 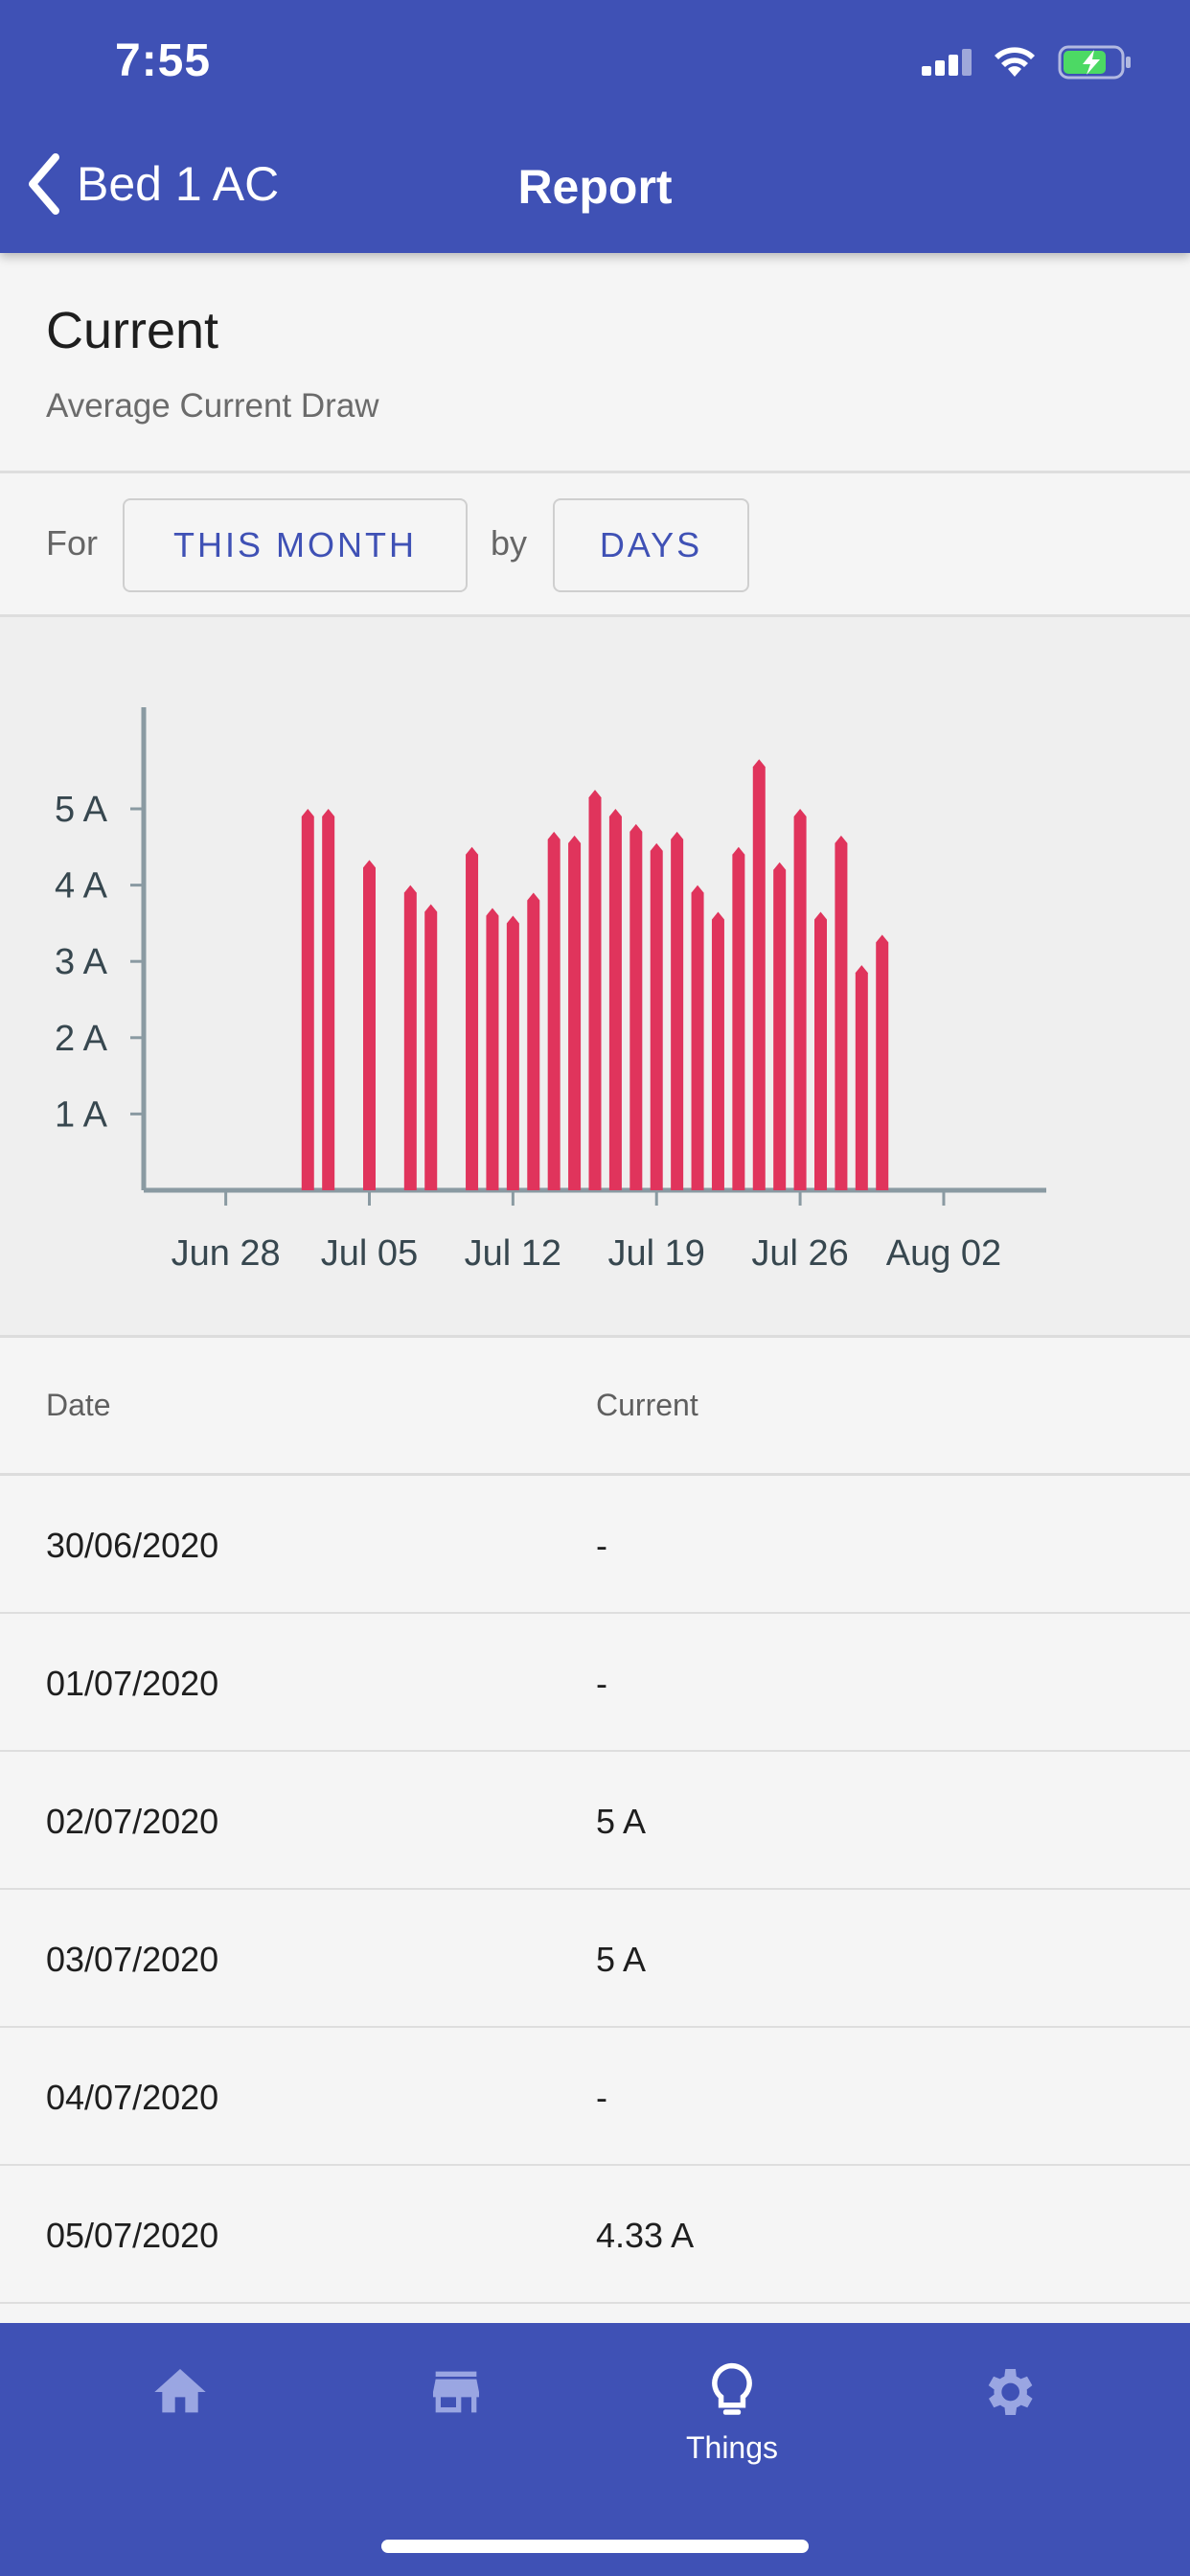 What do you see at coordinates (656, 1253) in the screenshot?
I see `x-tick-label: Jul 19` at bounding box center [656, 1253].